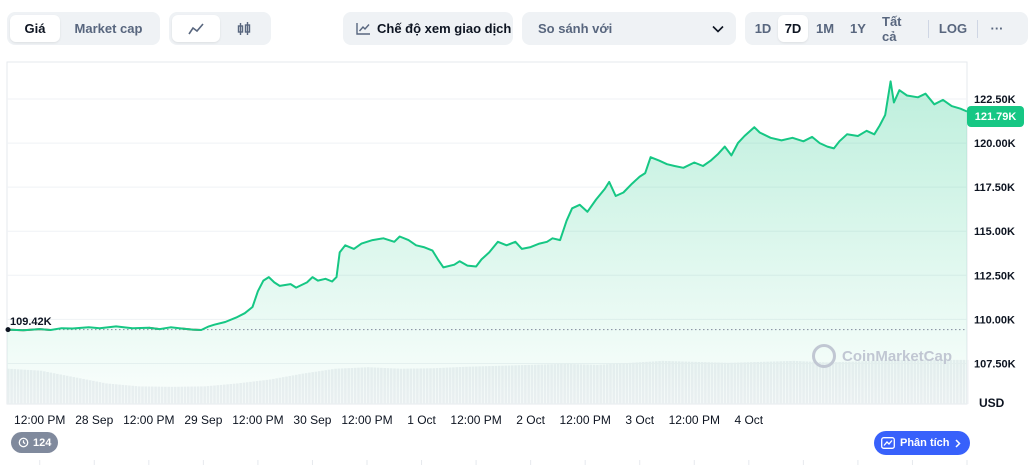 Image resolution: width=1035 pixels, height=465 pixels. Describe the element at coordinates (953, 28) in the screenshot. I see `log-scale-toggle: LOG` at that location.